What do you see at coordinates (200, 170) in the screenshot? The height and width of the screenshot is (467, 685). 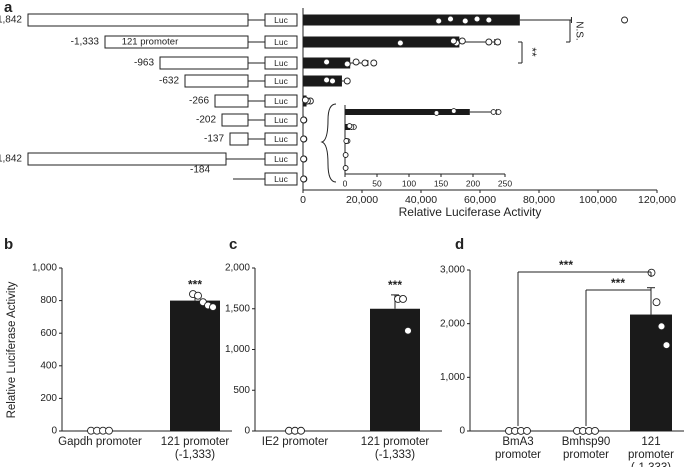 I see `construct-label: -184` at bounding box center [200, 170].